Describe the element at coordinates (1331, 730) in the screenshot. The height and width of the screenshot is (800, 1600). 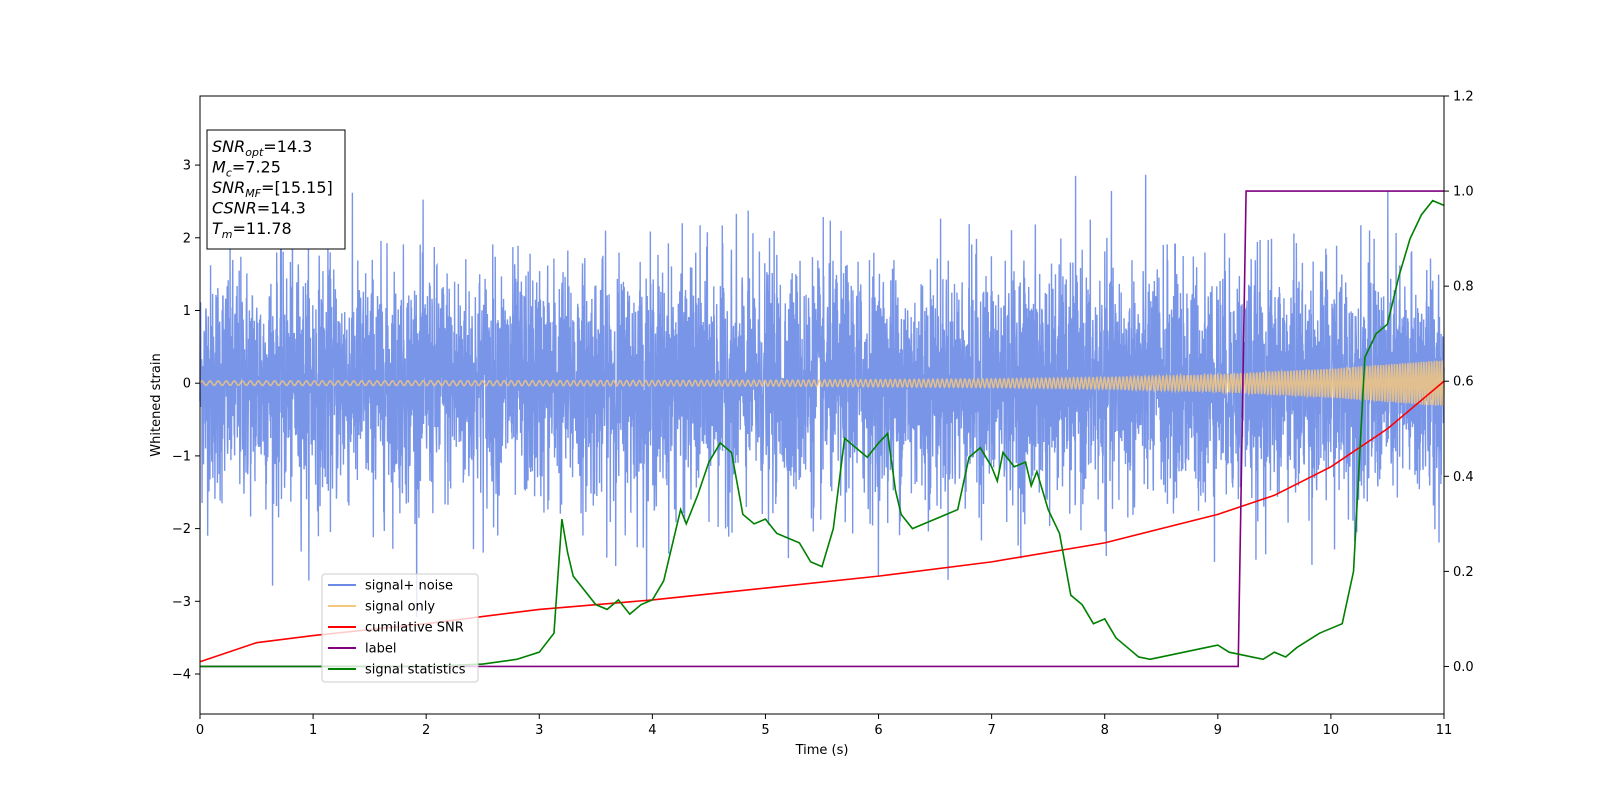
I see `x-tick-label: 10` at that location.